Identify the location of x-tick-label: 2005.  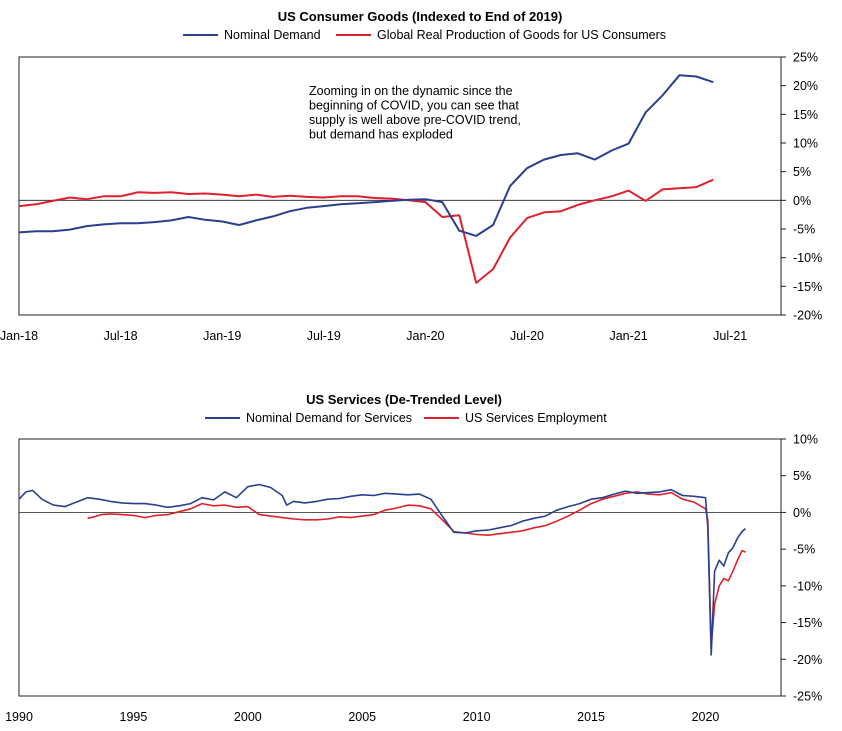
(362, 717).